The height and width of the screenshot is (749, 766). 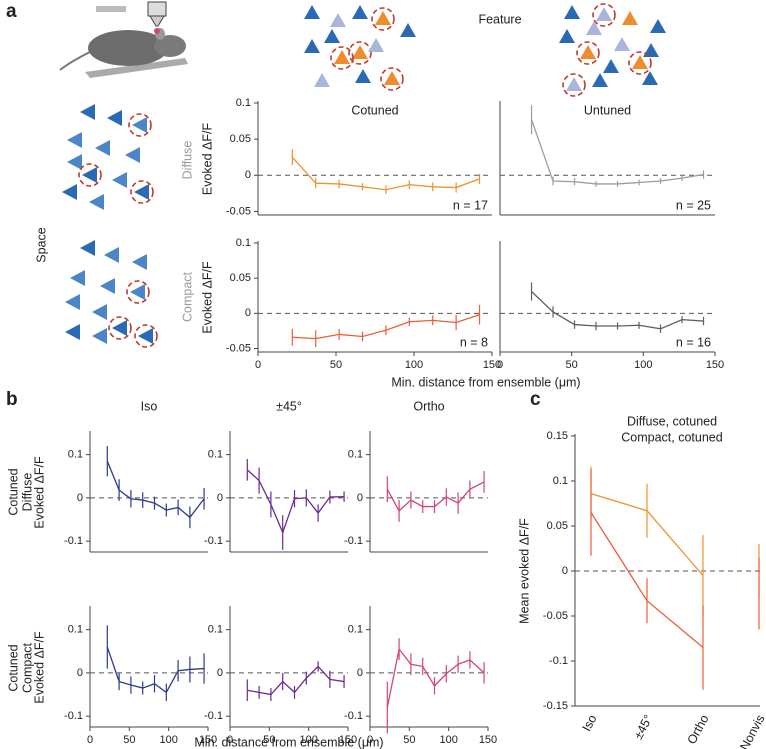 I want to click on mouse-head, so click(x=170, y=46).